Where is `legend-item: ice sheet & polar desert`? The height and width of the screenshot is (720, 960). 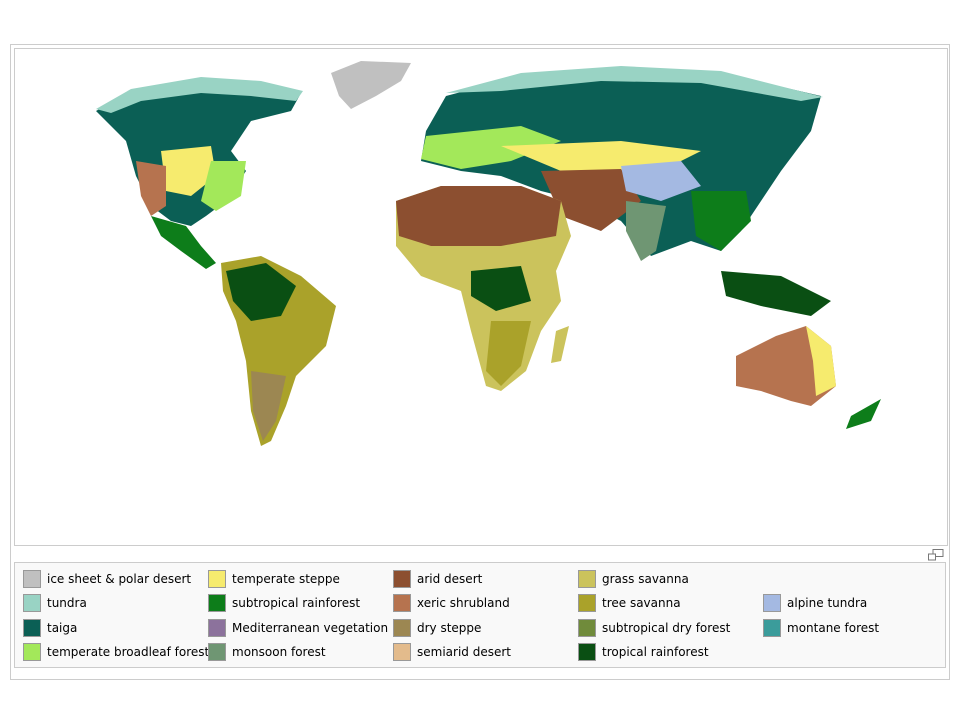 legend-item: ice sheet & polar desert is located at coordinates (107, 579).